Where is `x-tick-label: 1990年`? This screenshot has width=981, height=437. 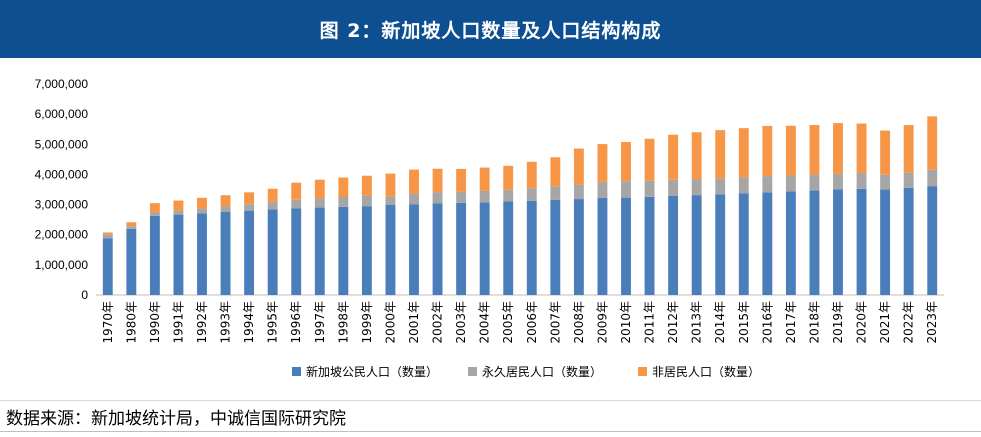
x-tick-label: 1990年 is located at coordinates (155, 322).